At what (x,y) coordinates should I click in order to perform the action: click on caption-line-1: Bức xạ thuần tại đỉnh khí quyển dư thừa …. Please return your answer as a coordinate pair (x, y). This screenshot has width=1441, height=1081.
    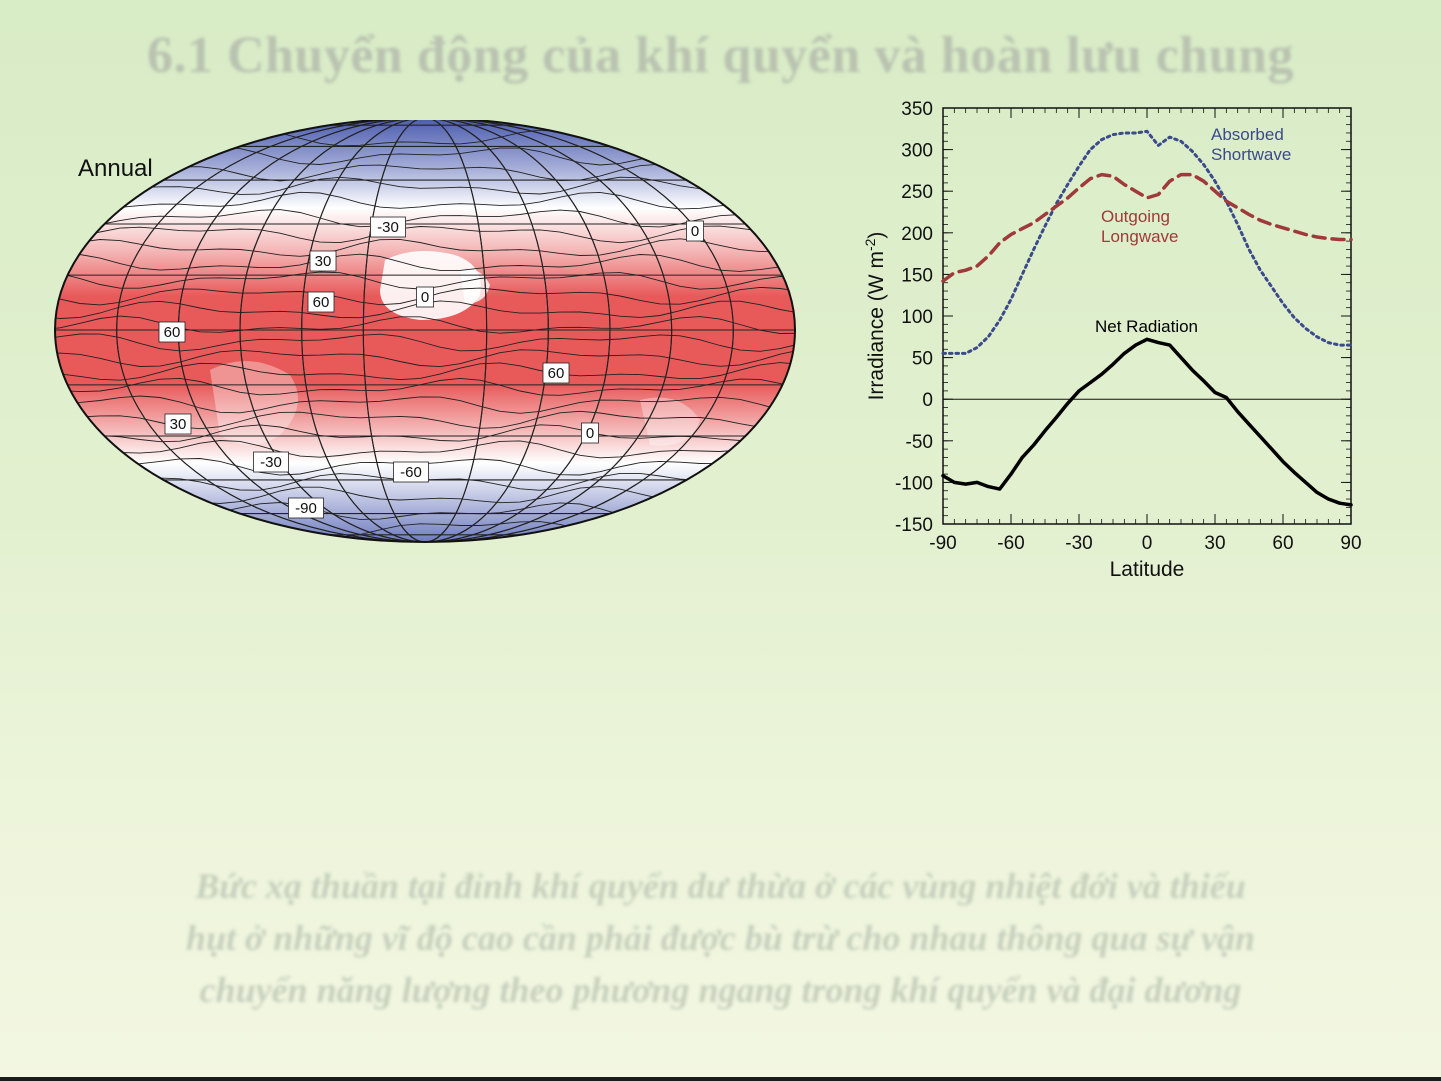
    Looking at the image, I should click on (720, 886).